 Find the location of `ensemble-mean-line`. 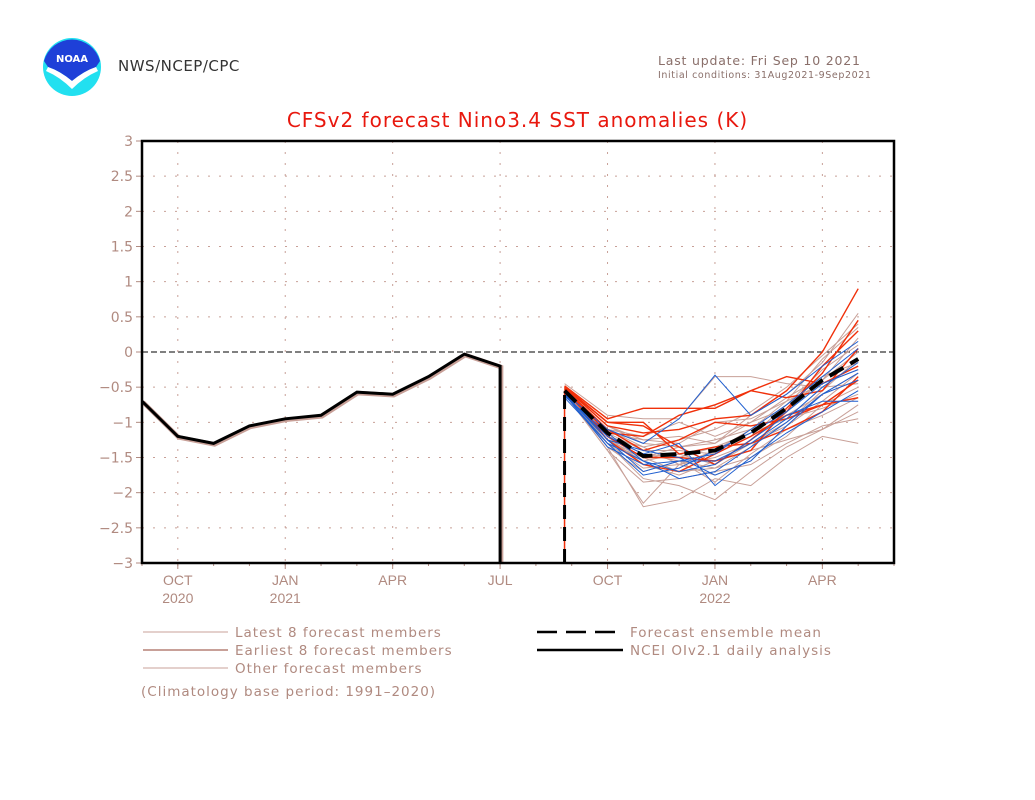

ensemble-mean-line is located at coordinates (711, 408).